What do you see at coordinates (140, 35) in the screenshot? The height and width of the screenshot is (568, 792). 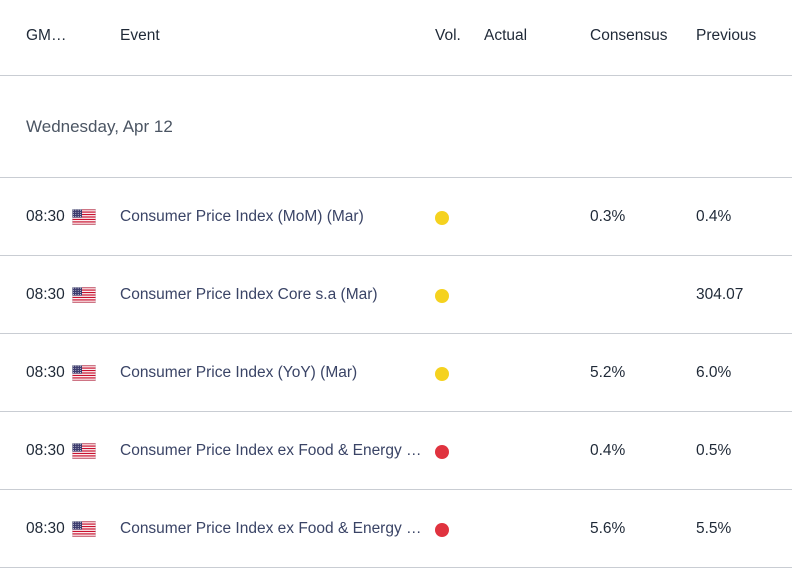 I see `header-event: Event` at bounding box center [140, 35].